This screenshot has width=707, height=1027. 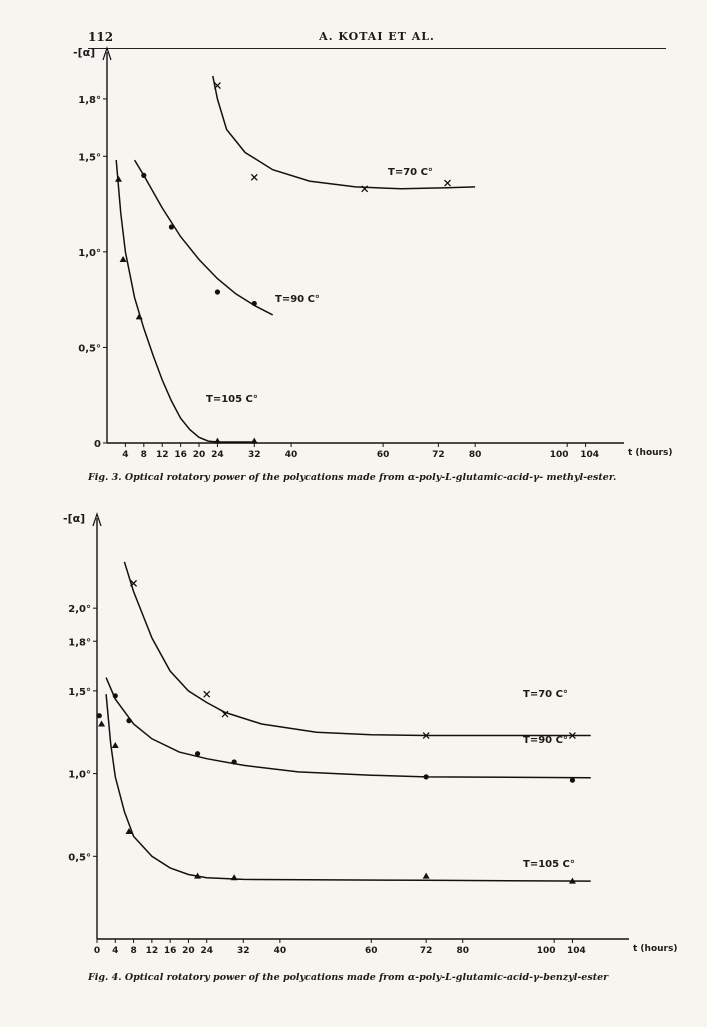 I want to click on page-header: 112 A. KOTAI ET AL., so click(x=377, y=38).